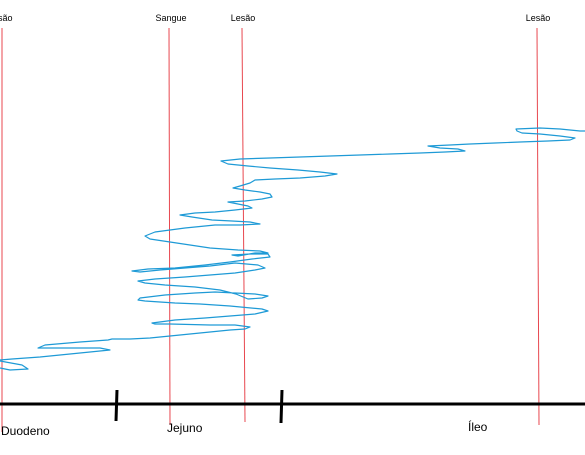 The image size is (585, 455). What do you see at coordinates (6, 18) in the screenshot?
I see `marker-label-1: são` at bounding box center [6, 18].